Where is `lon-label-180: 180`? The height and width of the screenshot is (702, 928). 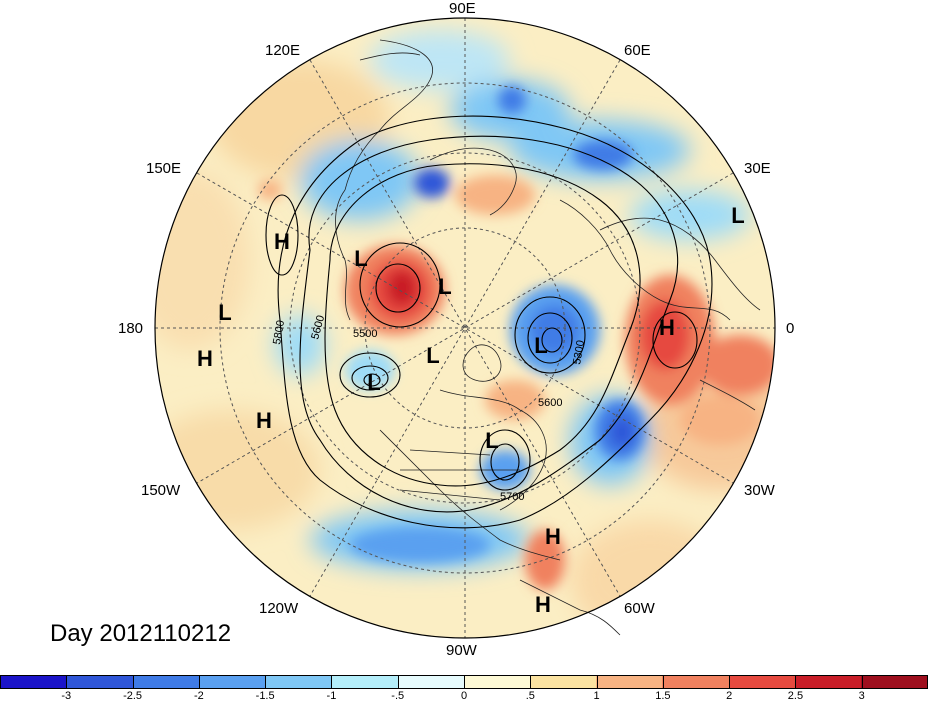
lon-label-180: 180 is located at coordinates (131, 328).